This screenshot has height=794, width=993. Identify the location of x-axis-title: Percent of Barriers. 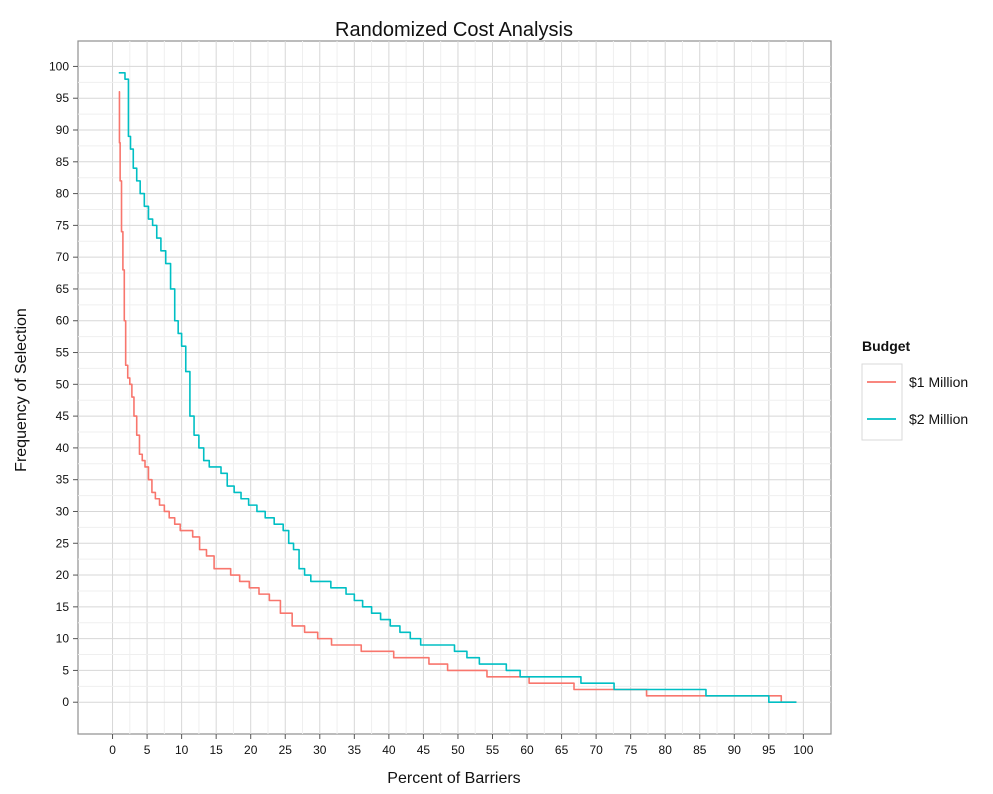
(453, 778).